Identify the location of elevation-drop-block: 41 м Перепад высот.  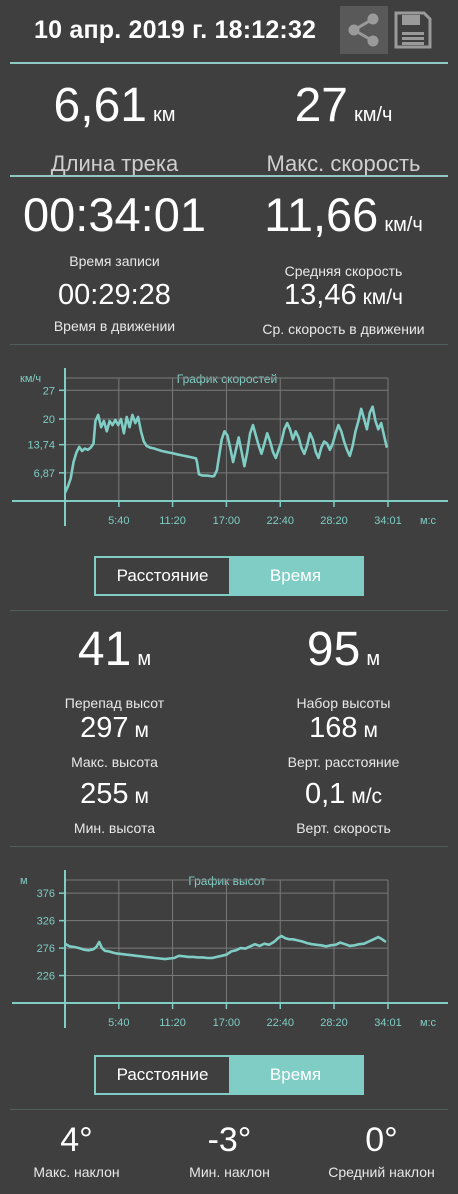
(114, 667).